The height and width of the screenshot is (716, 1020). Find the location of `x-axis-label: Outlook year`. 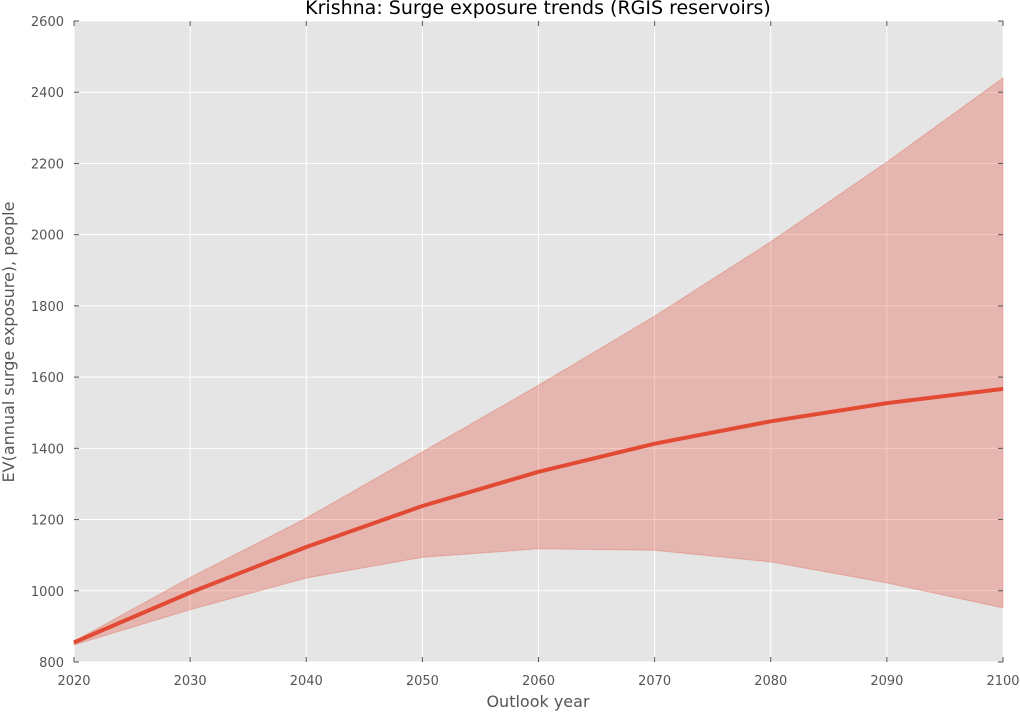

x-axis-label: Outlook year is located at coordinates (538, 701).